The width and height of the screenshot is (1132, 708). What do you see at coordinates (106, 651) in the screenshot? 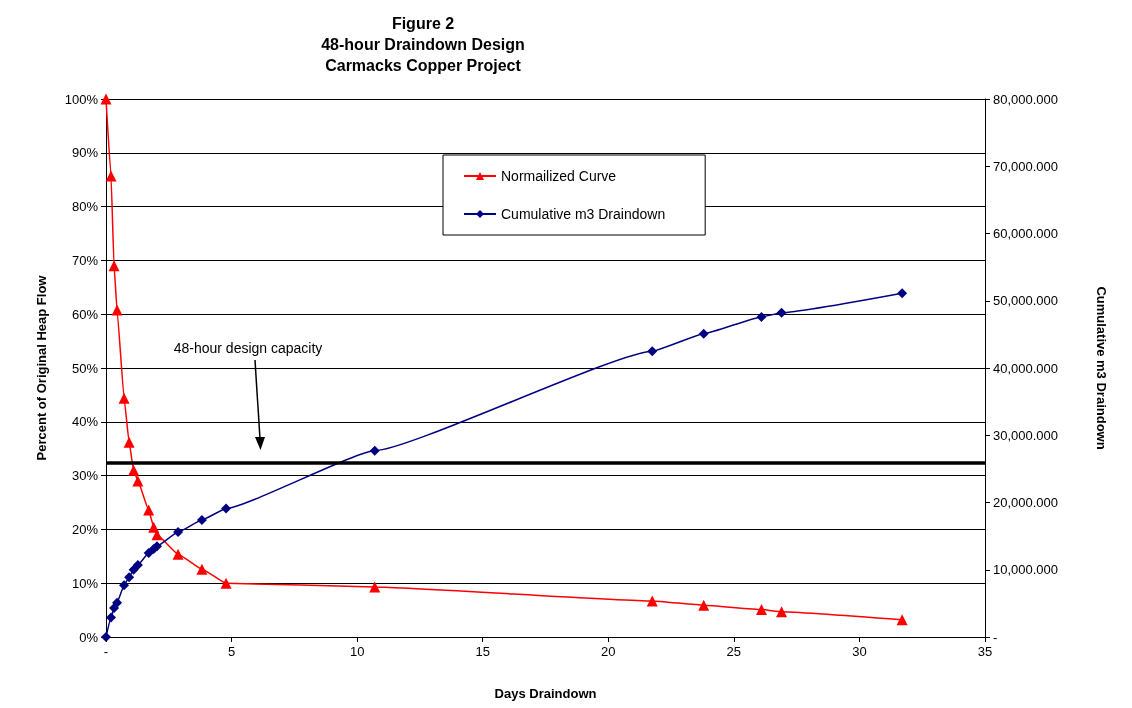
I see `x-tick-label: -` at bounding box center [106, 651].